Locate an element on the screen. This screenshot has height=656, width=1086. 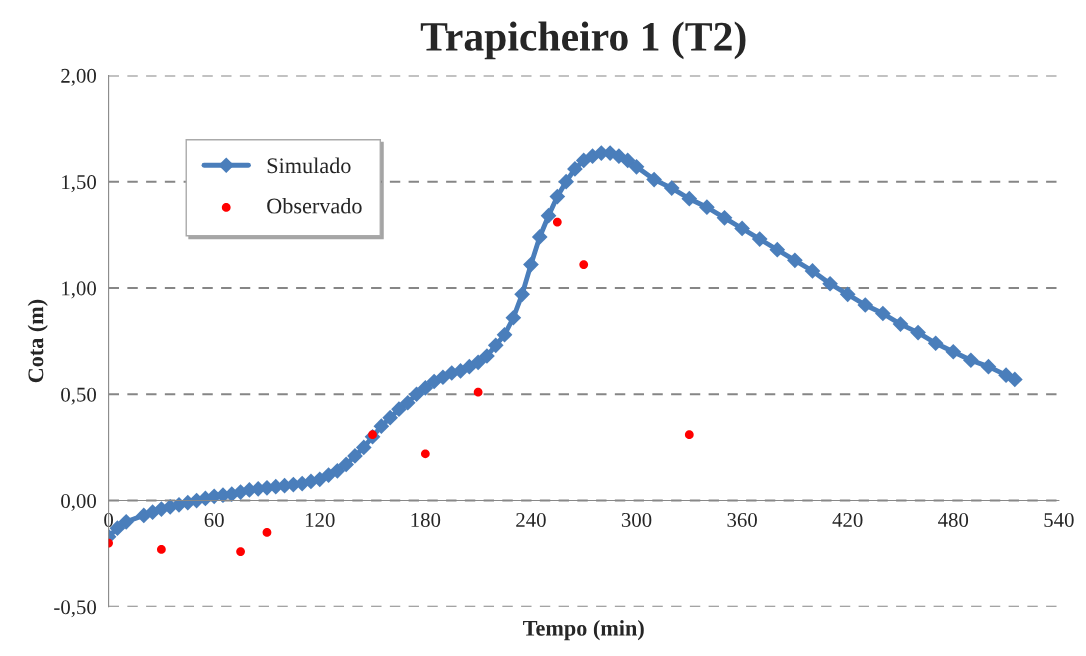
y-axis-title: Cota (m) is located at coordinates (37, 341).